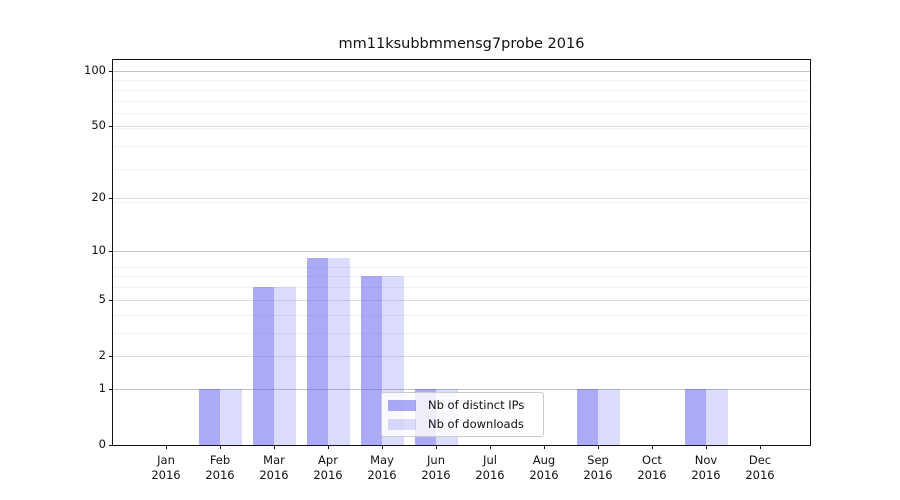 The image size is (900, 500). What do you see at coordinates (98, 125) in the screenshot?
I see `y-tick-label: 50` at bounding box center [98, 125].